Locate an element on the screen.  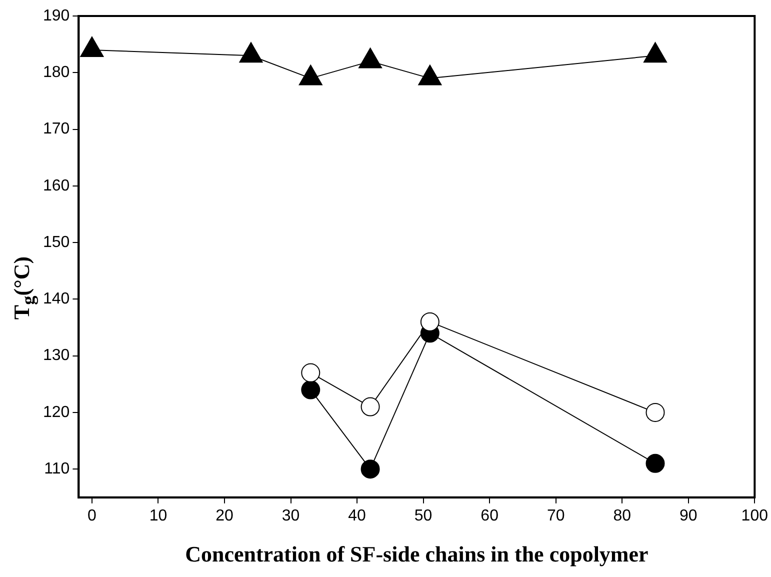
y-tick-label: 160 is located at coordinates (56, 185).